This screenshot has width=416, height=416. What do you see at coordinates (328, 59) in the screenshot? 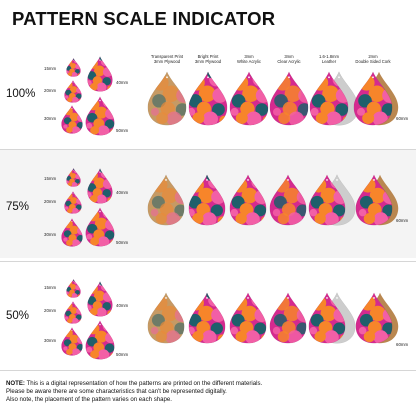
I see `header-leather: 1.6-1.8mm Leather` at bounding box center [328, 59].